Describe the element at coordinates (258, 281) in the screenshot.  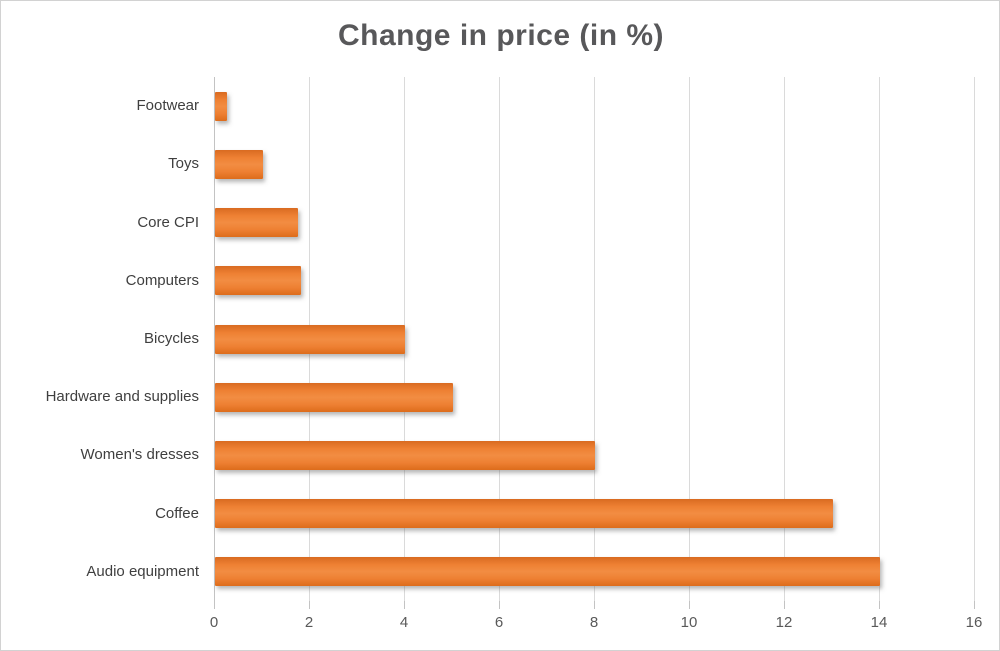
I see `bar-computers` at that location.